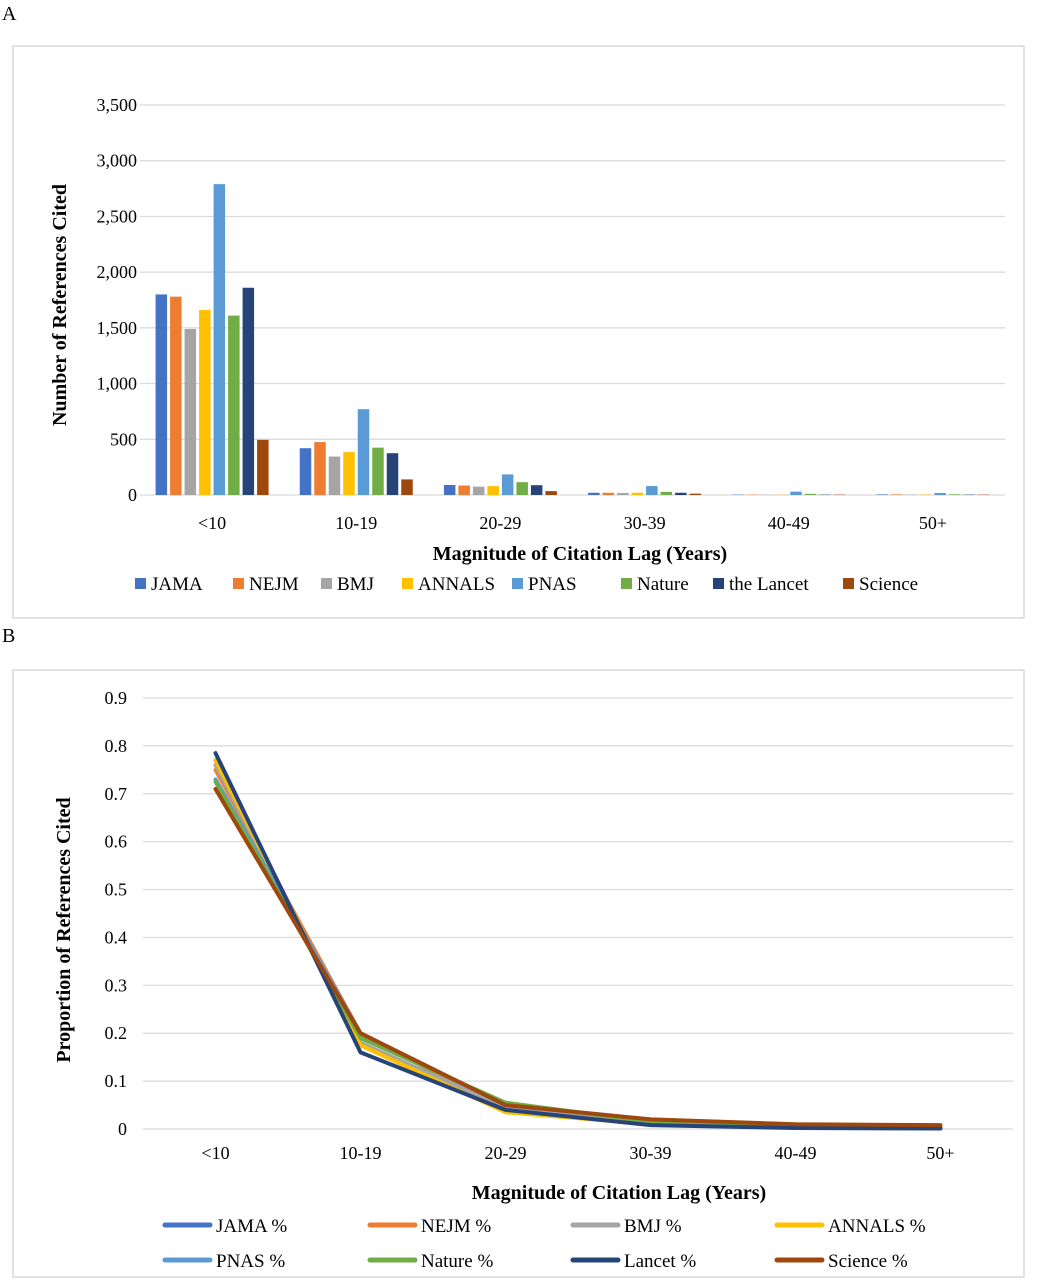  What do you see at coordinates (868, 1261) in the screenshot?
I see `legend-label-science: Science %` at bounding box center [868, 1261].